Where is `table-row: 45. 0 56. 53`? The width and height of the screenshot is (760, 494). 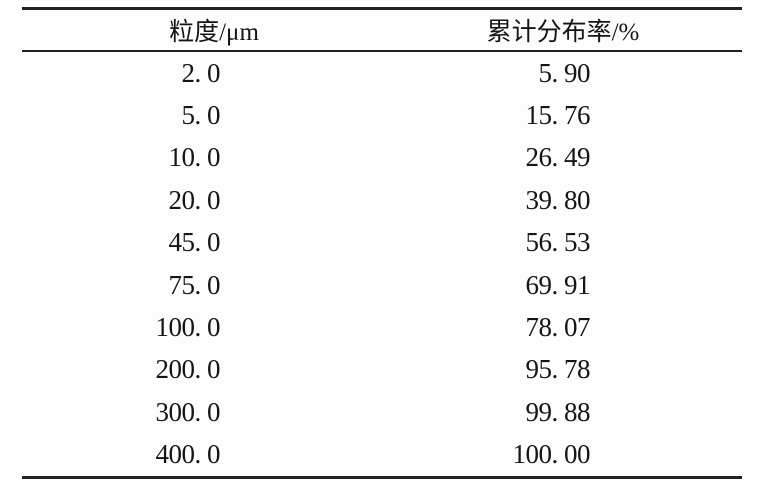 table-row: 45. 0 56. 53 is located at coordinates (382, 243).